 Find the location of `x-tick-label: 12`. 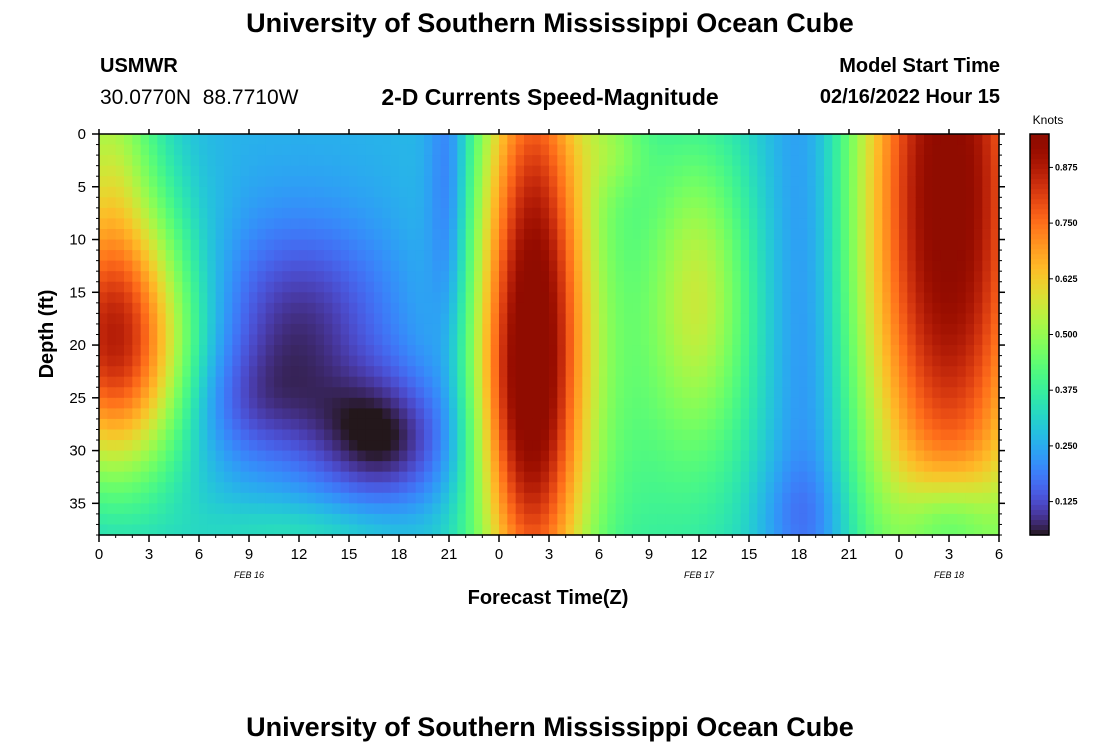

x-tick-label: 12 is located at coordinates (299, 554).